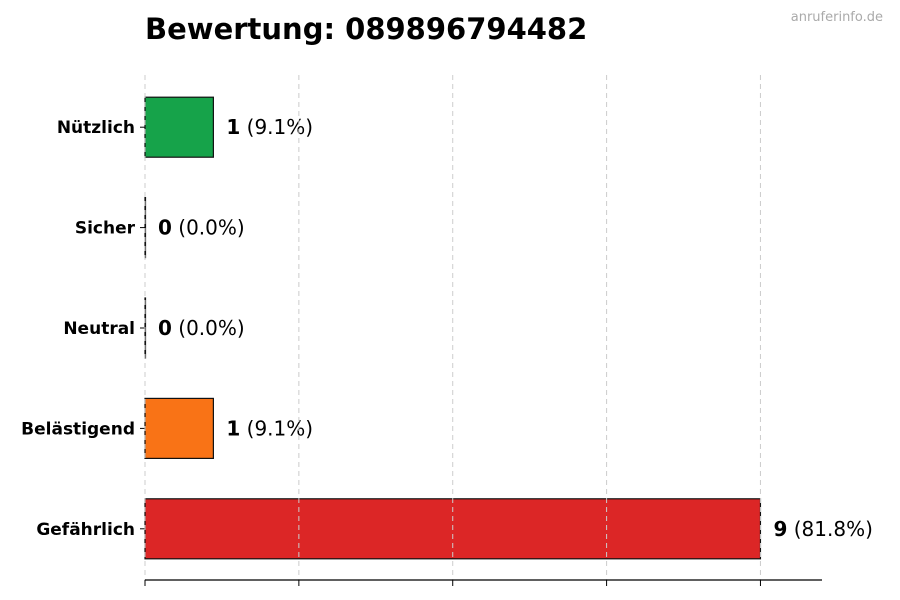  Describe the element at coordinates (269, 428) in the screenshot. I see `value-label-3: 1 (9.1%)` at that location.